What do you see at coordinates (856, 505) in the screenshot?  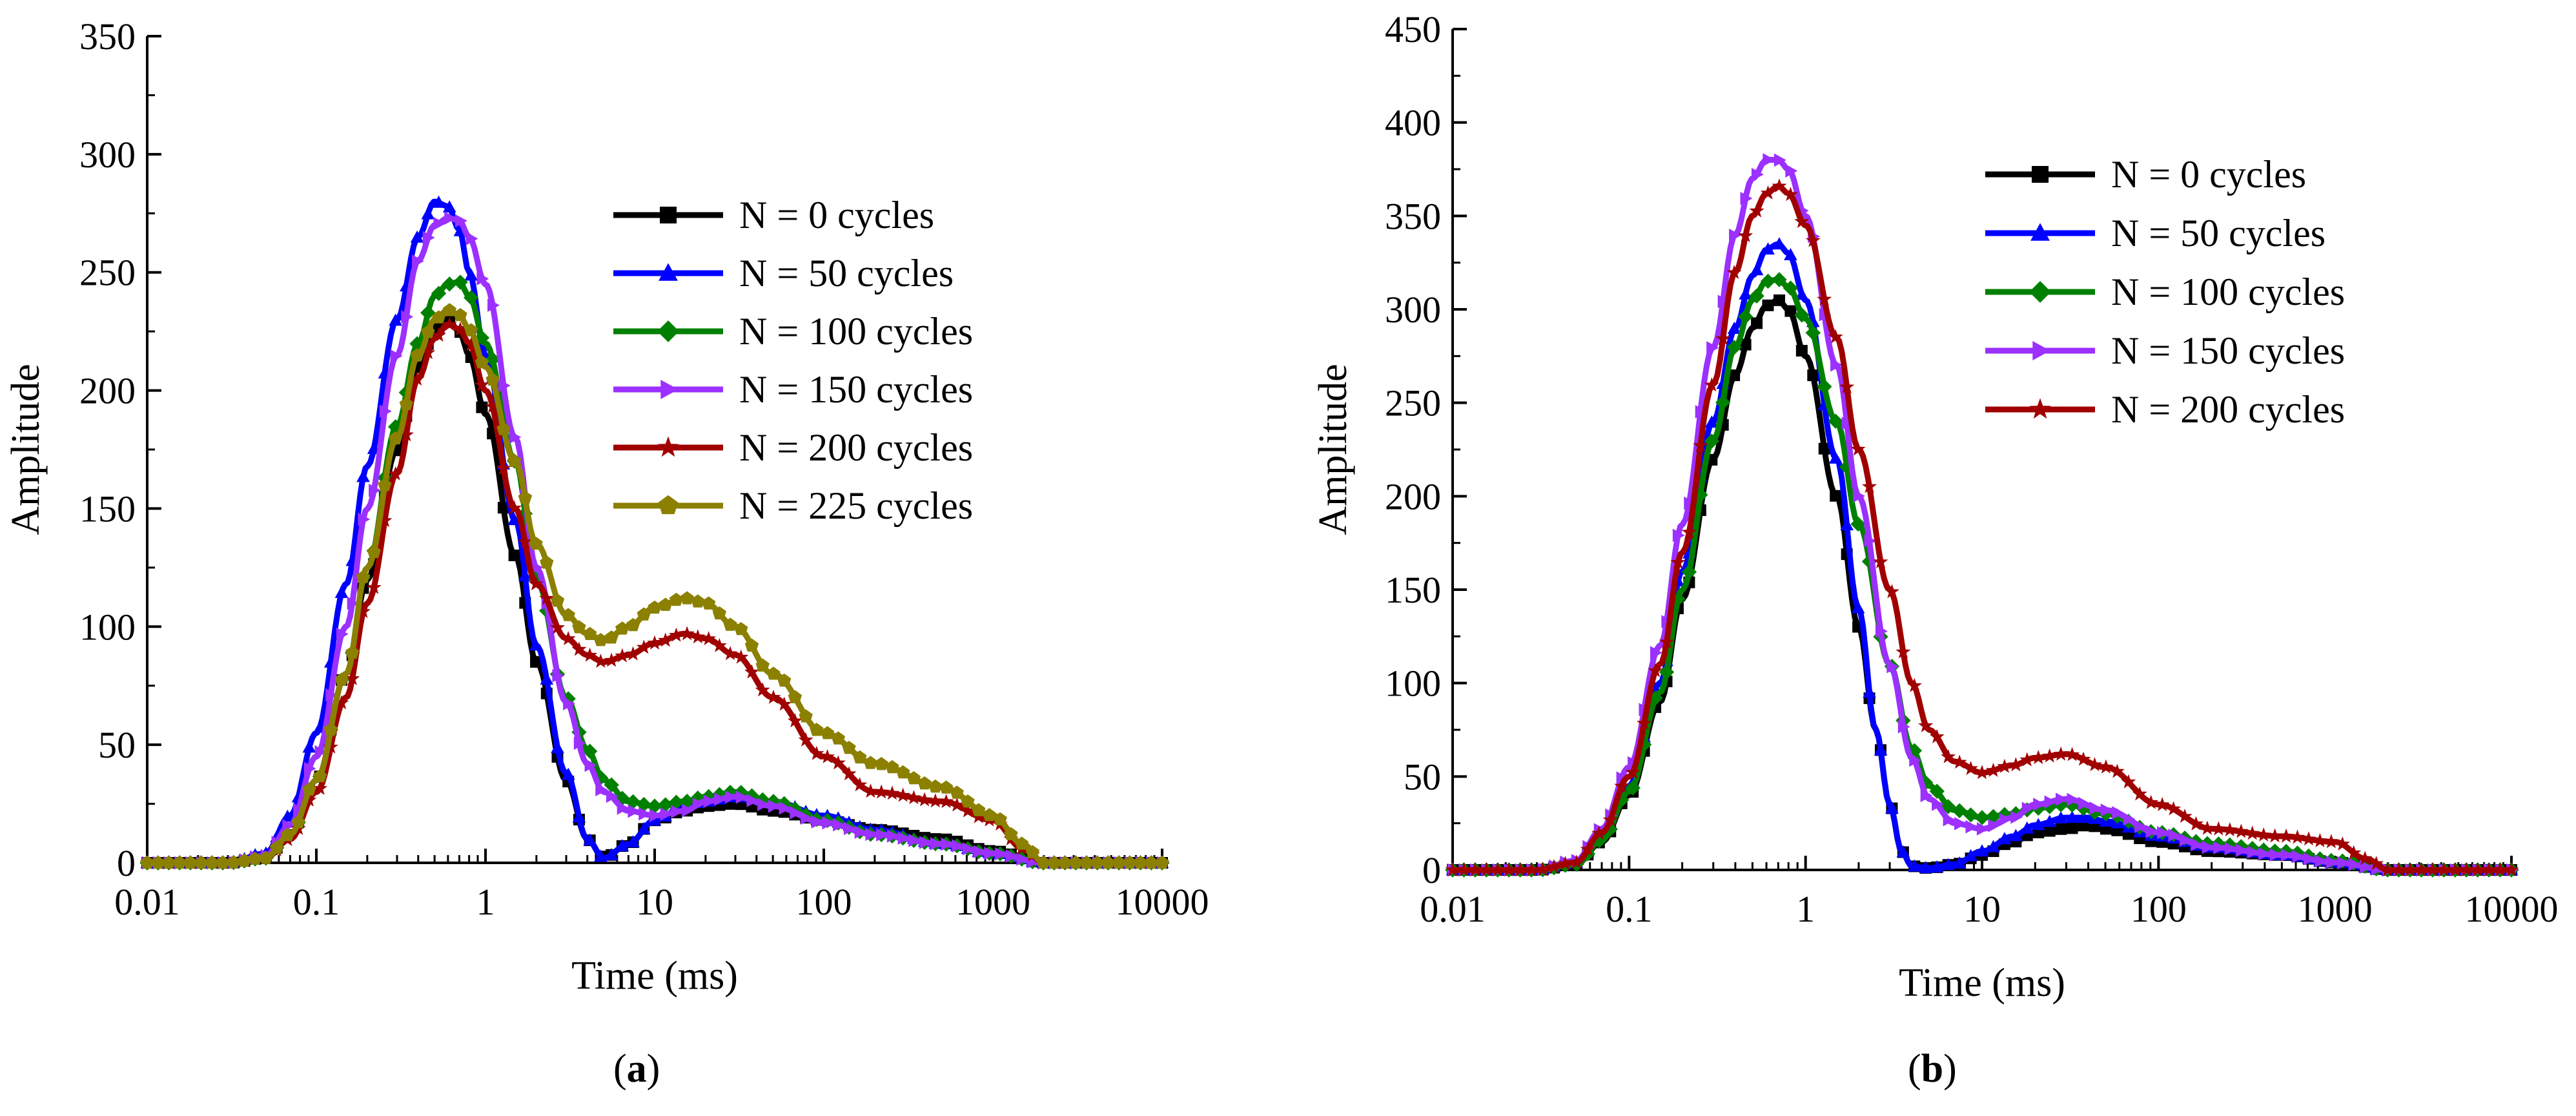 I see `legend-label: N = 225 cycles` at bounding box center [856, 505].